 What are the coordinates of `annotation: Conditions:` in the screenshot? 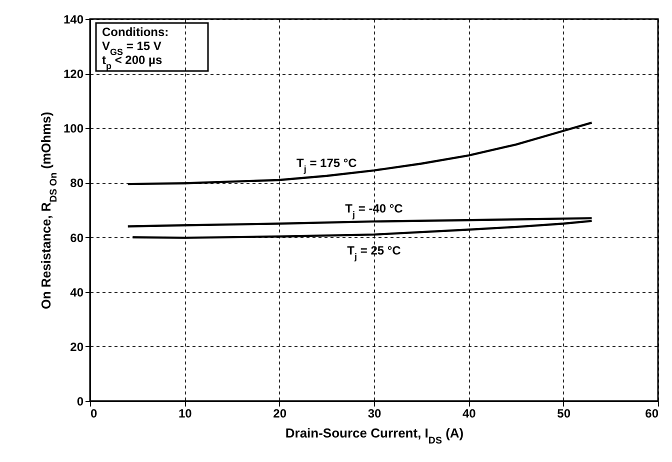 It's located at (135, 32).